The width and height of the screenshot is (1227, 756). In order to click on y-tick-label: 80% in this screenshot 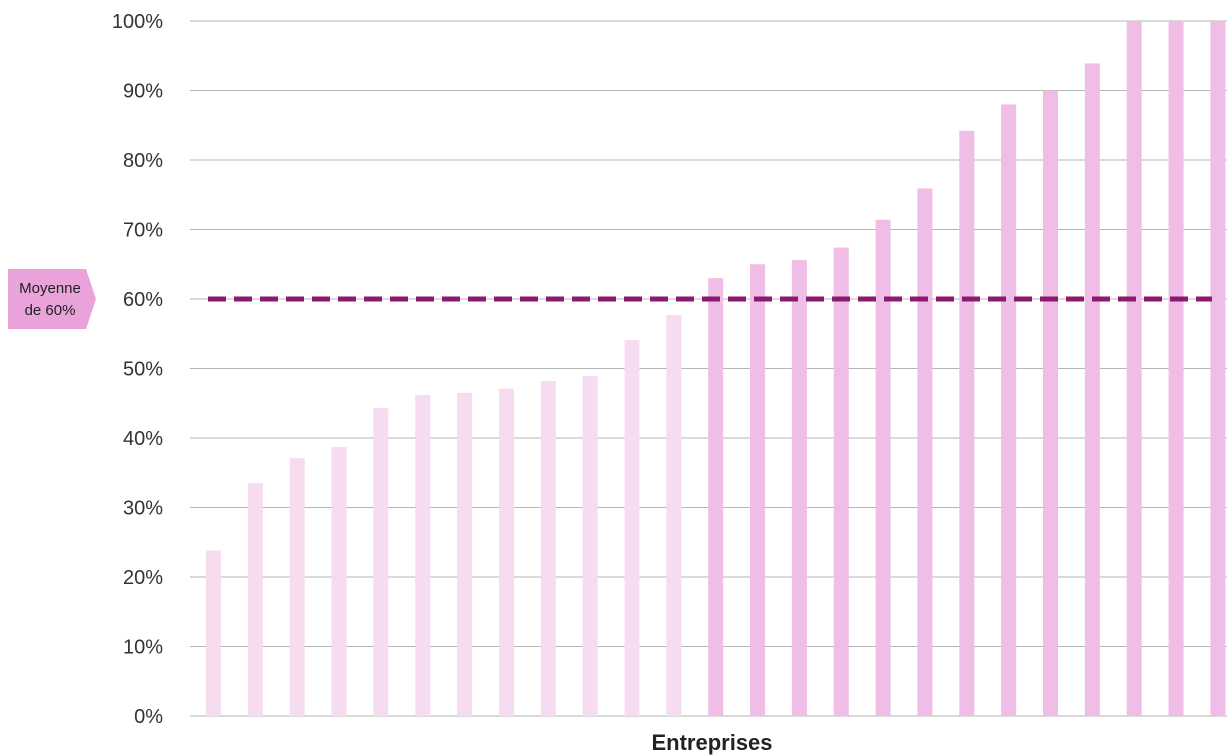, I will do `click(143, 161)`.